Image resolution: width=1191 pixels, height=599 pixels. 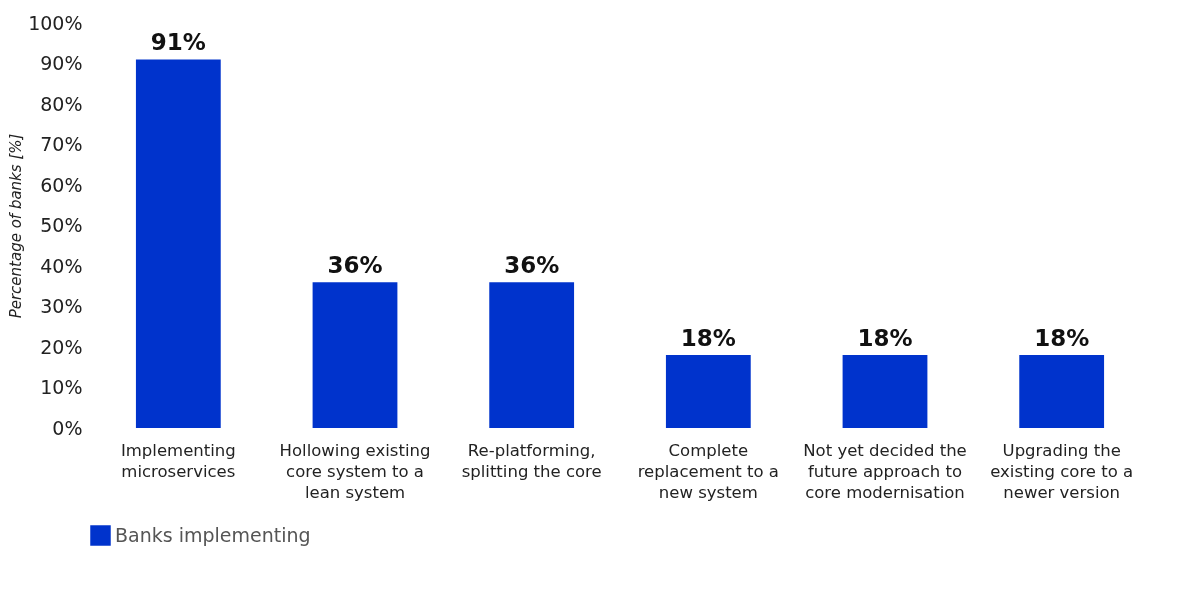 What do you see at coordinates (61, 387) in the screenshot?
I see `y-tick-label: 10%` at bounding box center [61, 387].